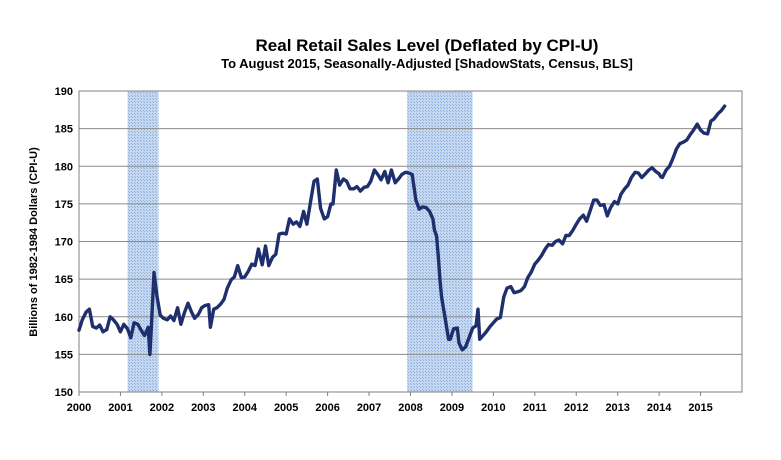 This screenshot has width=781, height=460. What do you see at coordinates (245, 408) in the screenshot?
I see `x-tick-label: 2004` at bounding box center [245, 408].